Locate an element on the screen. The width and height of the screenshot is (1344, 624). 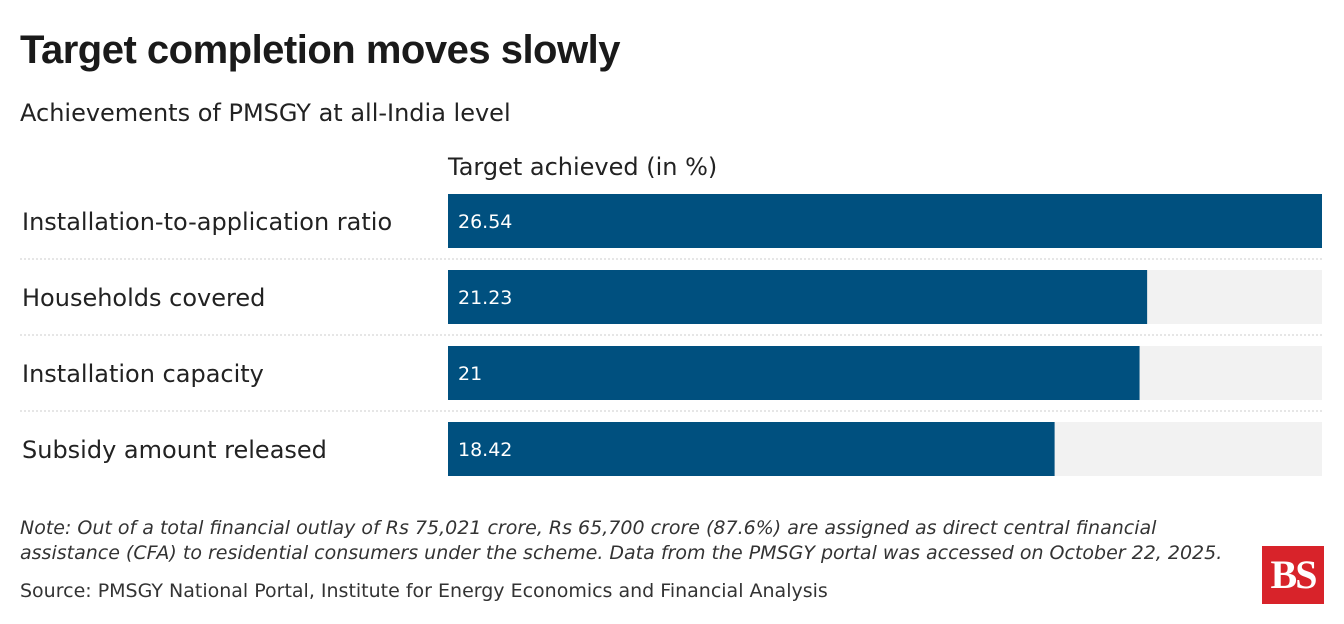
value-label: 21 is located at coordinates (470, 374).